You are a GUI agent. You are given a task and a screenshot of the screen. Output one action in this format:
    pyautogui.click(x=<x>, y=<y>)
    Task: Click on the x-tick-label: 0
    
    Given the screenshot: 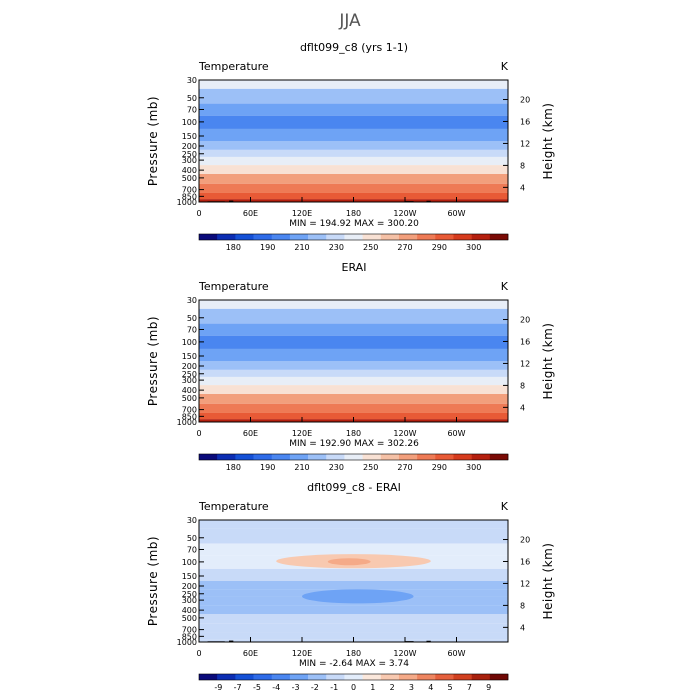 What is the action you would take?
    pyautogui.click(x=198, y=213)
    